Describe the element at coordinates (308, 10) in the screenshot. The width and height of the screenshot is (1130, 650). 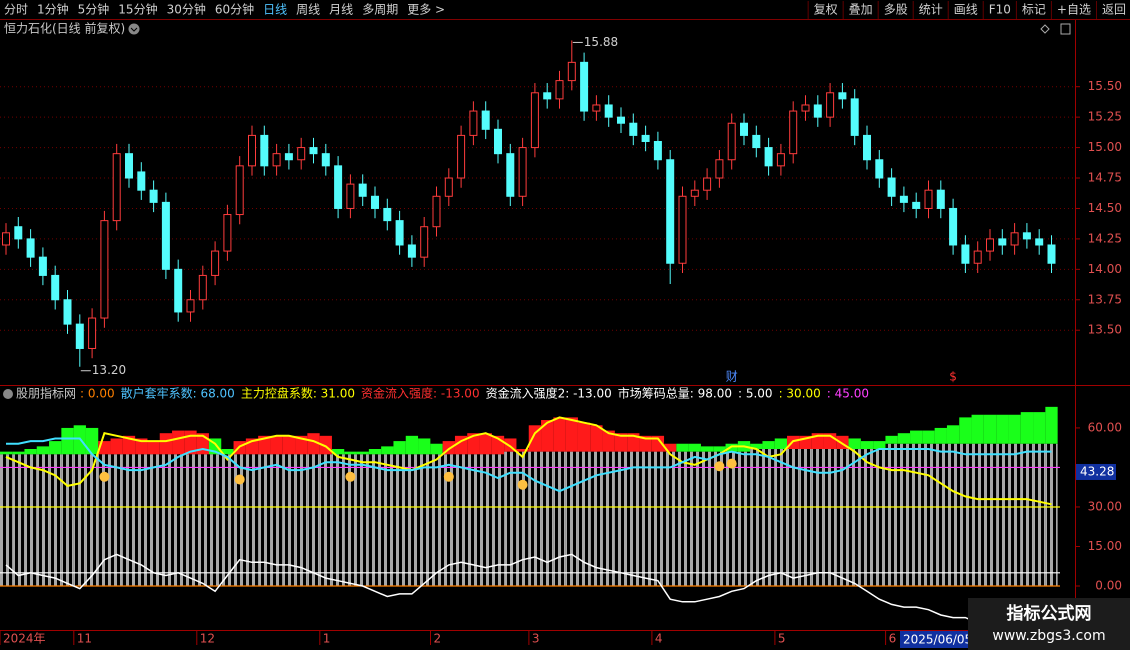
I see `toolbar-item: 周线` at that location.